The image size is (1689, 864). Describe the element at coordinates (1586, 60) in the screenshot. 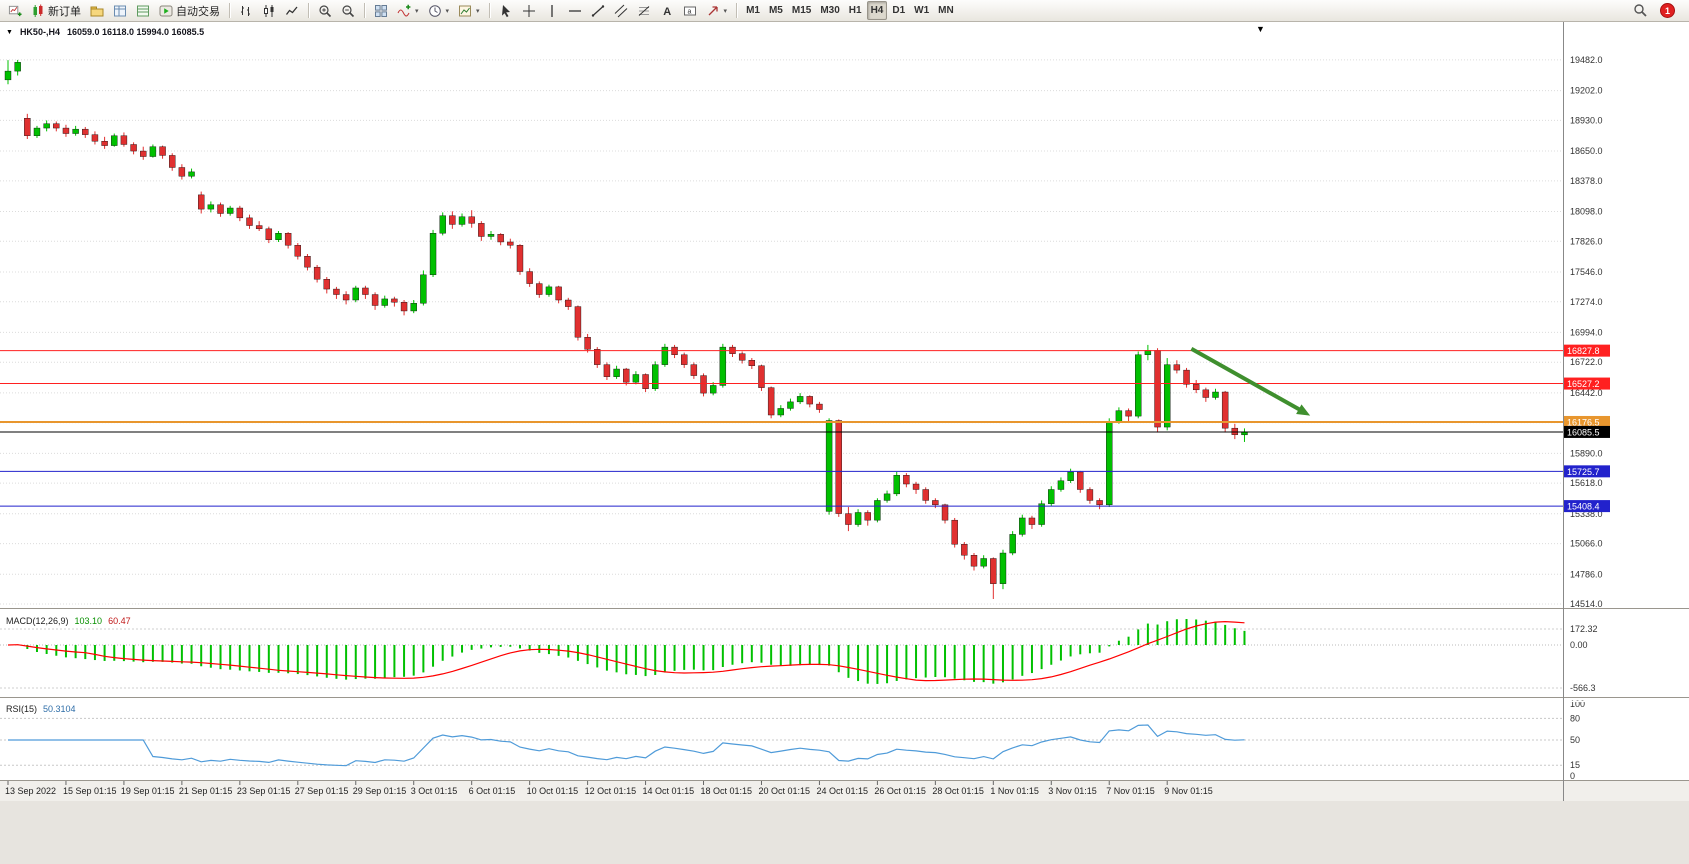

I see `svg-text: 19482.0` at that location.